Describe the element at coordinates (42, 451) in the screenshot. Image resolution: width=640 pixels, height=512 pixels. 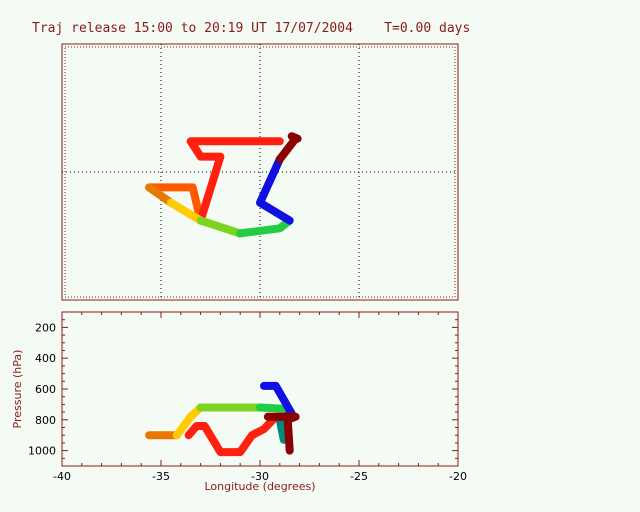
I see `y-tick-label: 1000` at that location.